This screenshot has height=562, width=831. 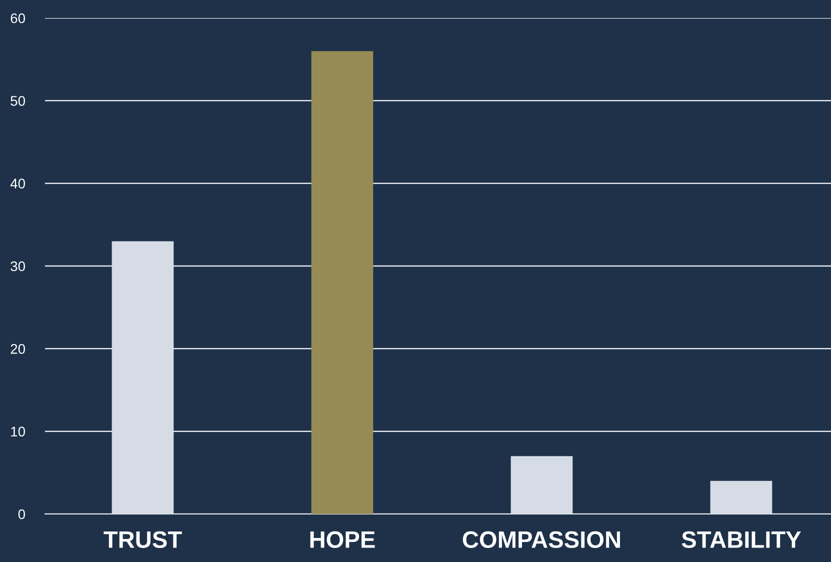 What do you see at coordinates (18, 18) in the screenshot?
I see `y-tick-label: 60` at bounding box center [18, 18].